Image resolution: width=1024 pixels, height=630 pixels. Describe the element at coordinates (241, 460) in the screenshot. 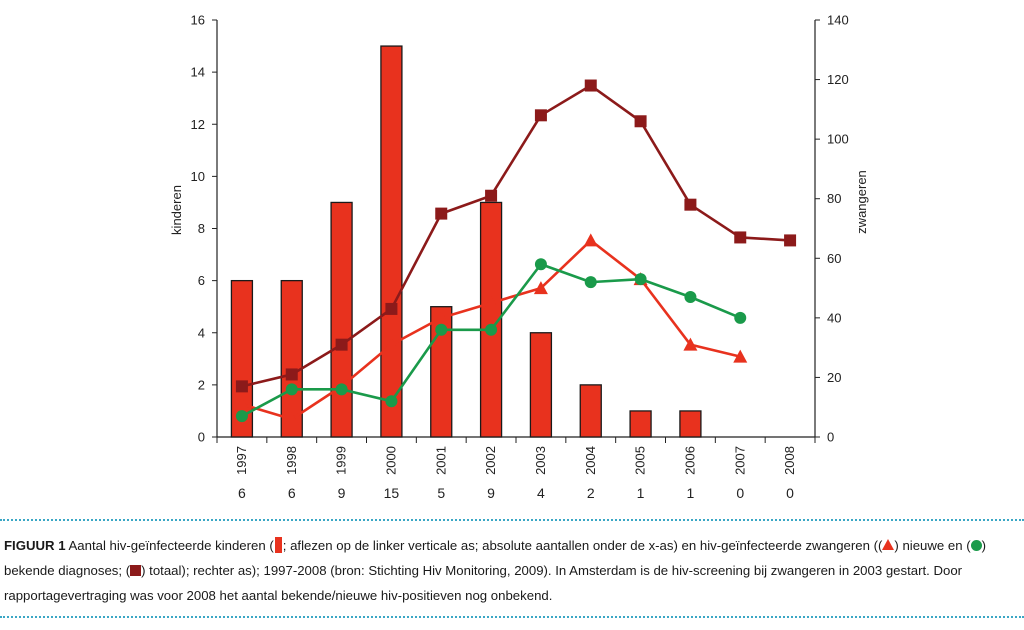

I see `x-tick-label: 1997` at that location.